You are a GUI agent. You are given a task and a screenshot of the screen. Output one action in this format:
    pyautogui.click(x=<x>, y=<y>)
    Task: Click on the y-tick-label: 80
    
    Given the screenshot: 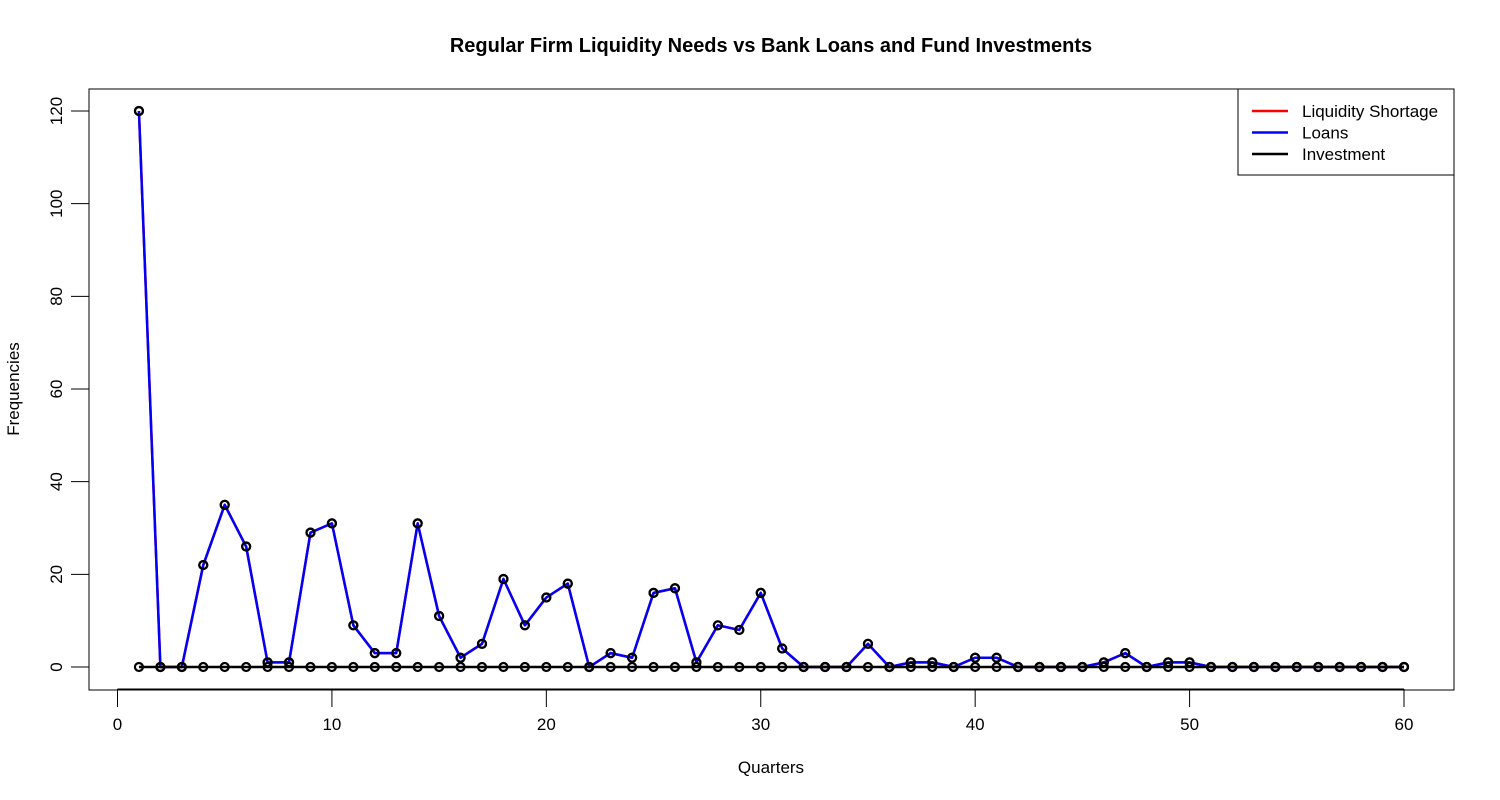 What is the action you would take?
    pyautogui.click(x=56, y=296)
    